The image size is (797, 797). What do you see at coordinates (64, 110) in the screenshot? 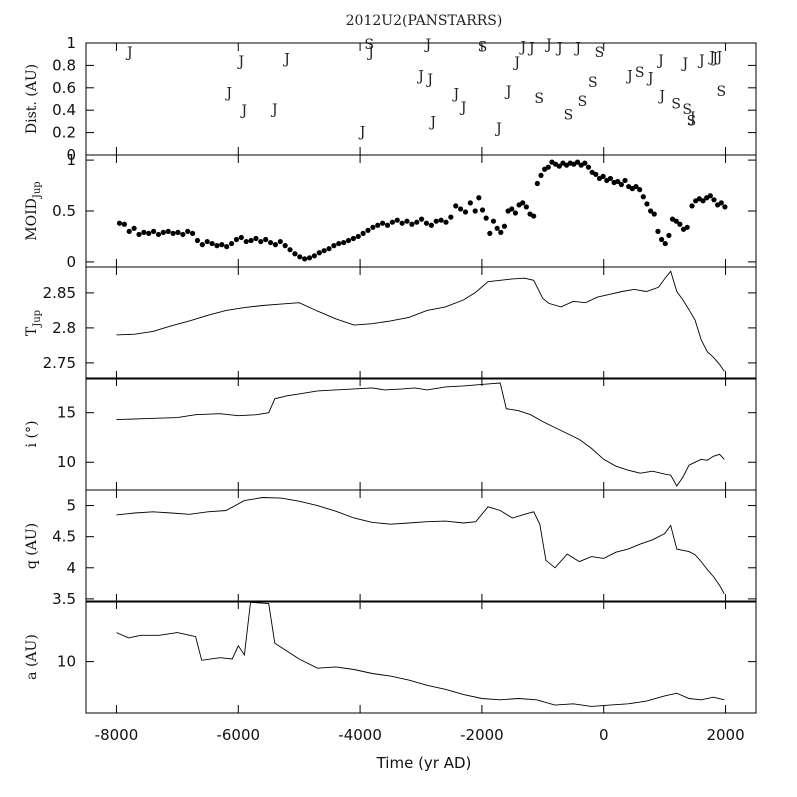
I see `y-tick-label: 0.4` at bounding box center [64, 110].